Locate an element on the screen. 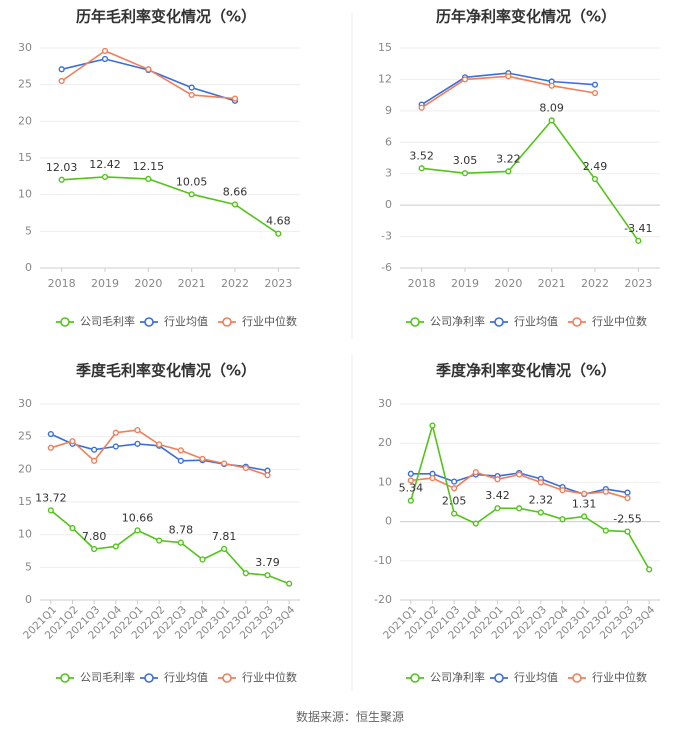  x-tick-label: 2022 is located at coordinates (235, 283).